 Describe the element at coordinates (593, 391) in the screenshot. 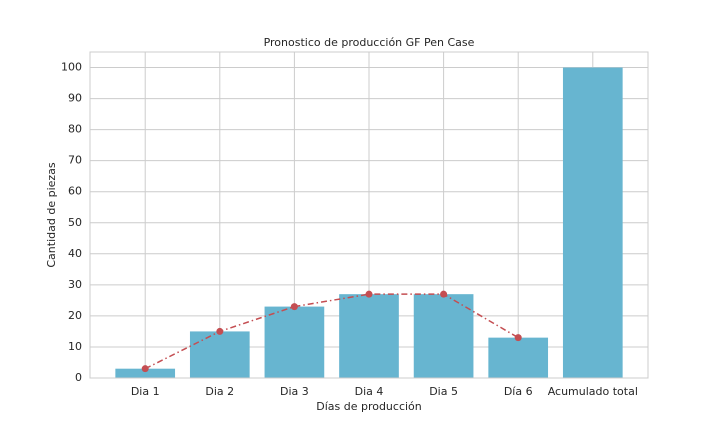

I see `x-tick-label: Acumulado total` at that location.